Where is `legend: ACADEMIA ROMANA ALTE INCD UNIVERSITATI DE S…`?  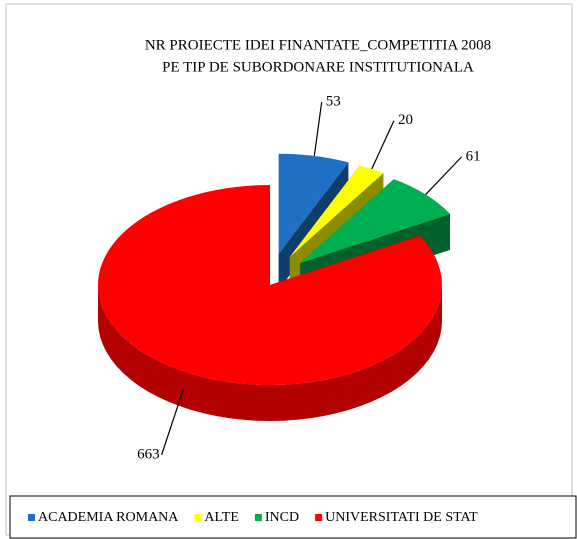
legend: ACADEMIA ROMANA ALTE INCD UNIVERSITATI DE S… is located at coordinates (253, 517).